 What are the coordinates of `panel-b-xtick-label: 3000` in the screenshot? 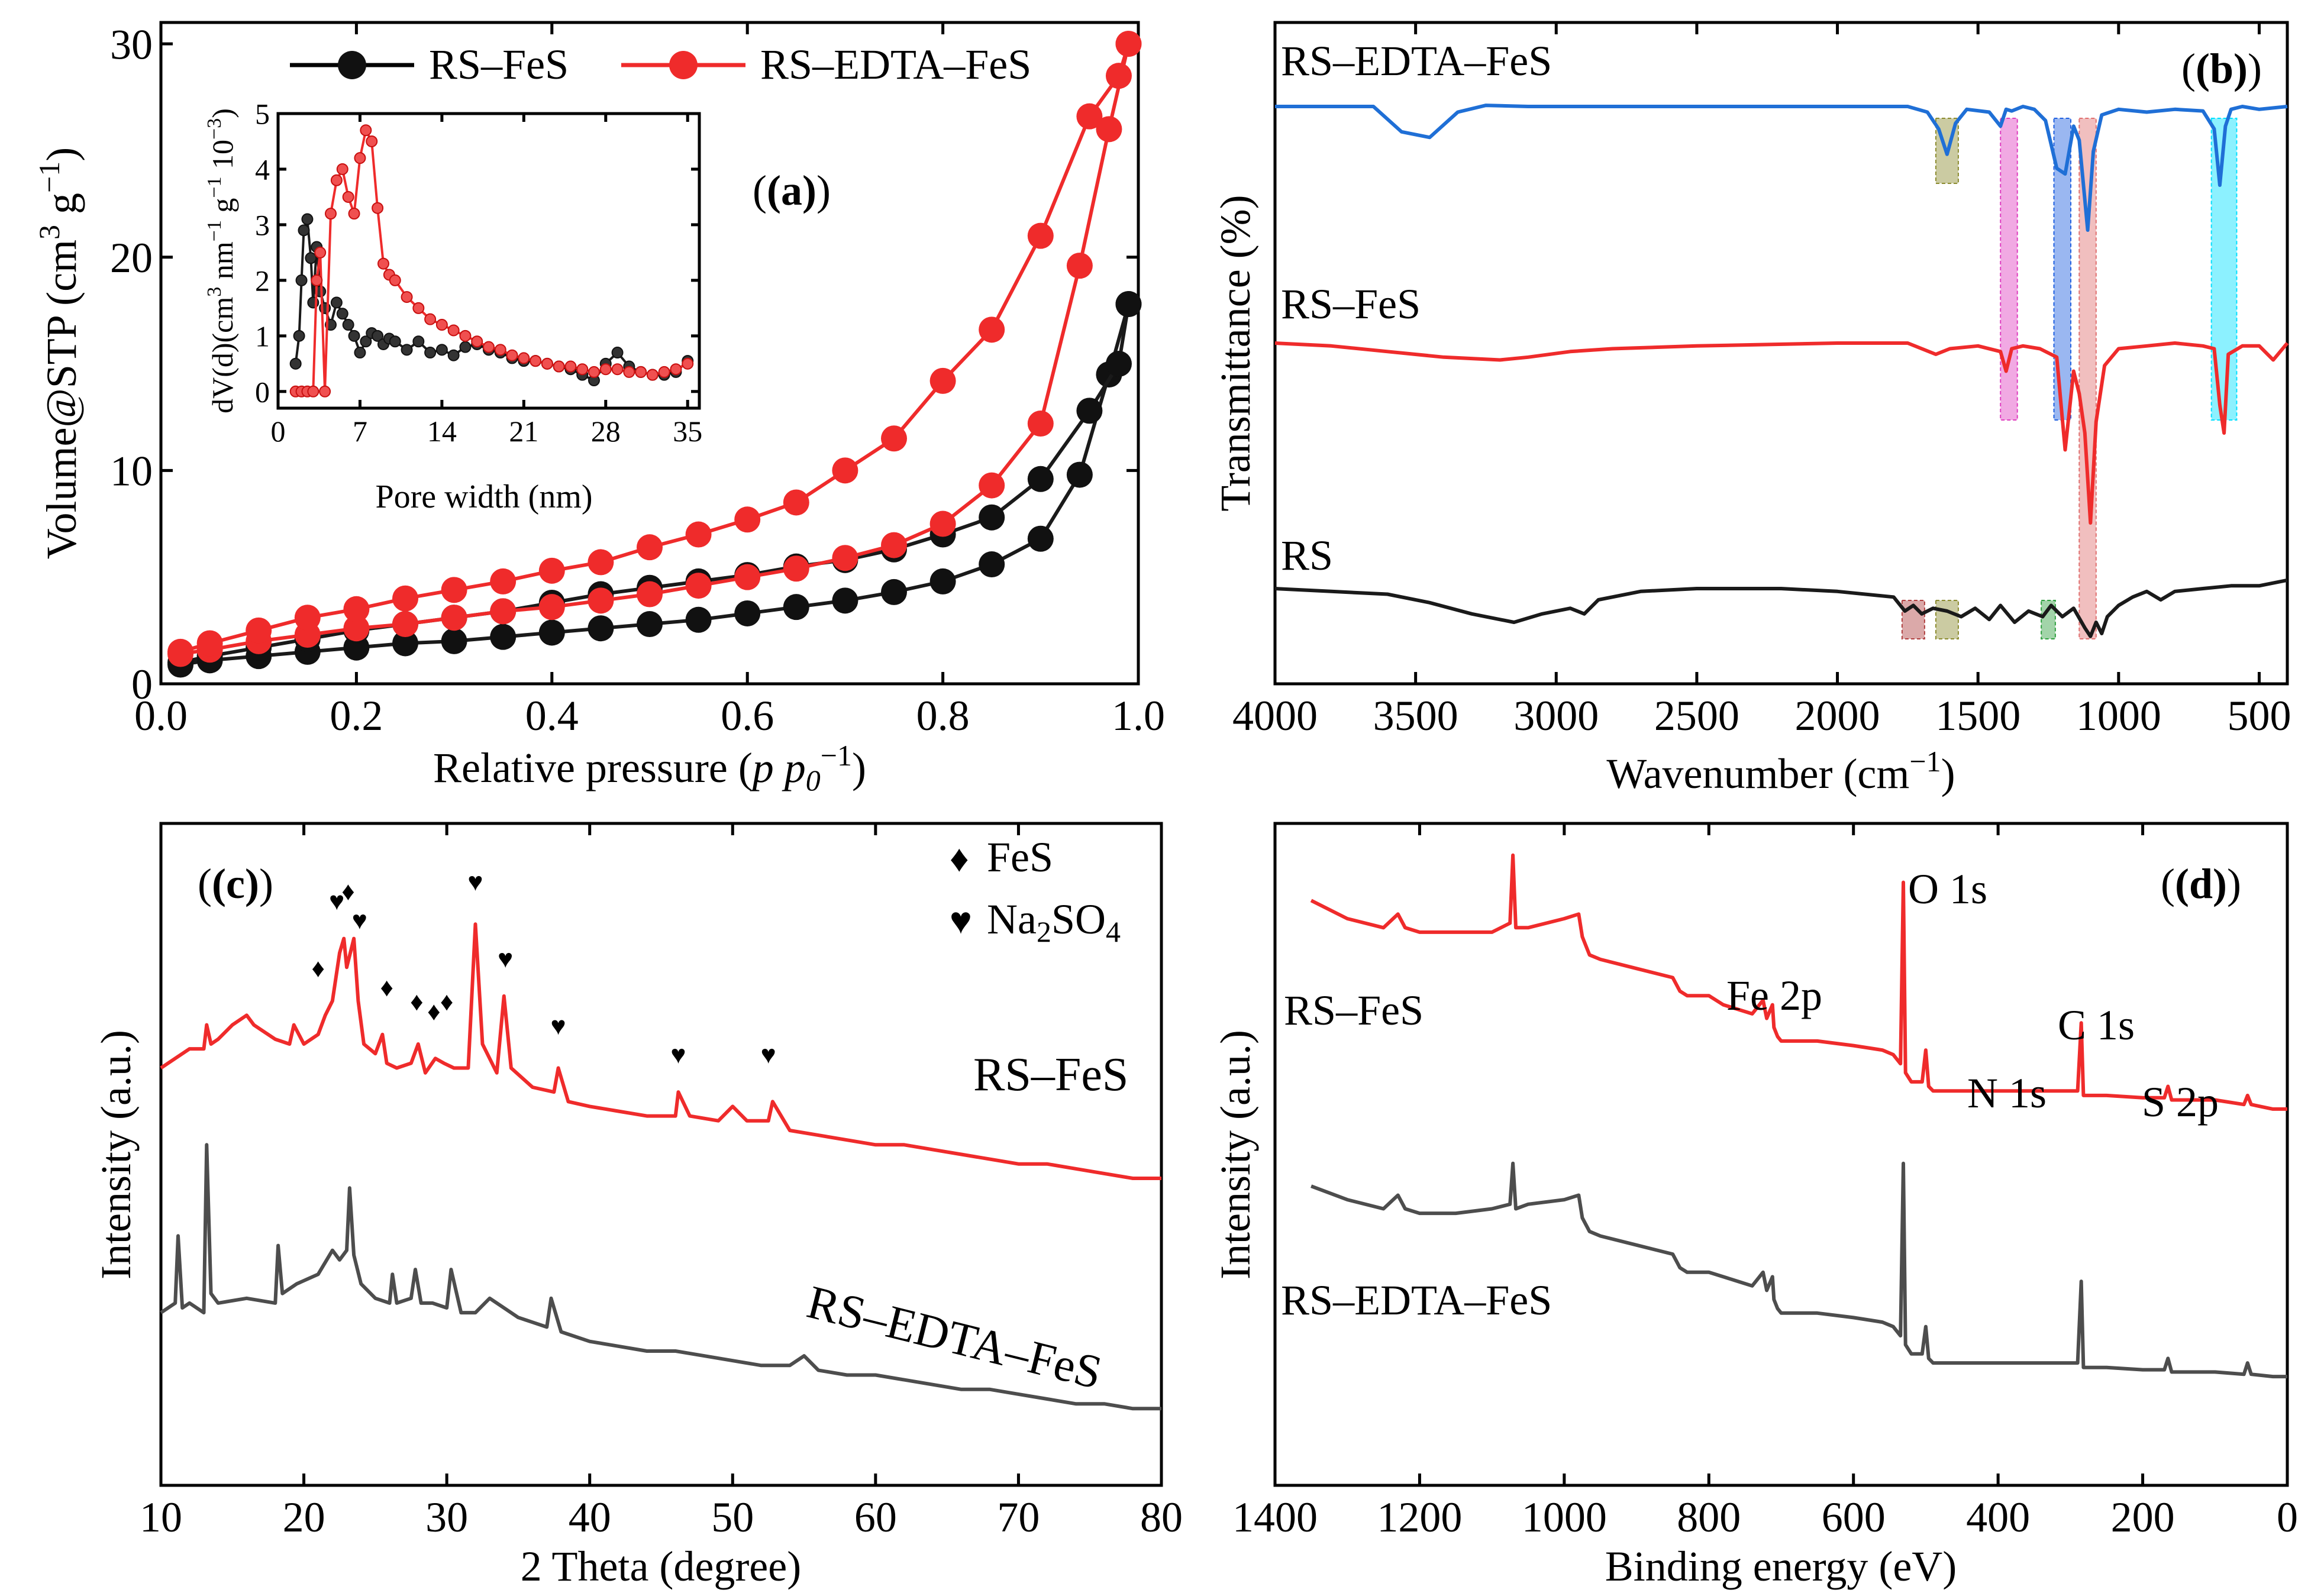 It's located at (1556, 716).